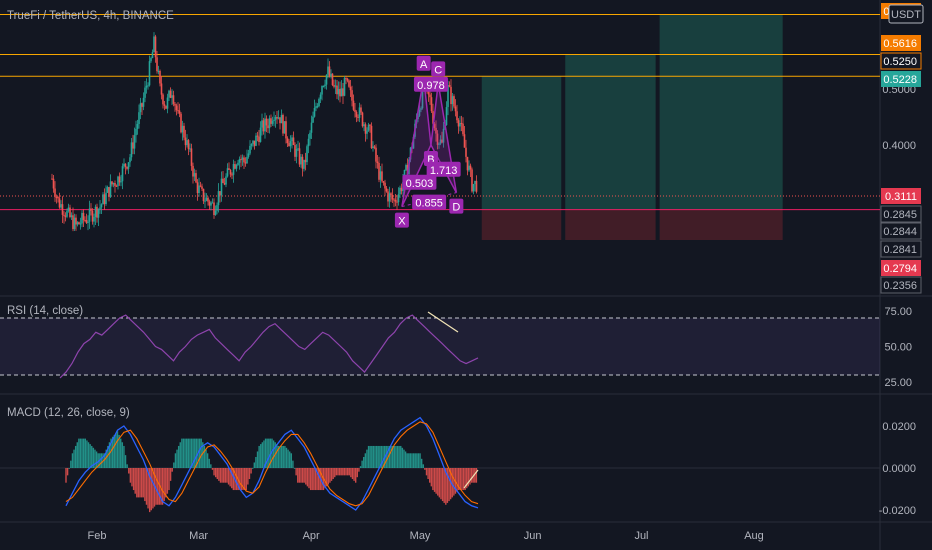  I want to click on rsi-axis: 75.00 50.00 25.00, so click(898, 347).